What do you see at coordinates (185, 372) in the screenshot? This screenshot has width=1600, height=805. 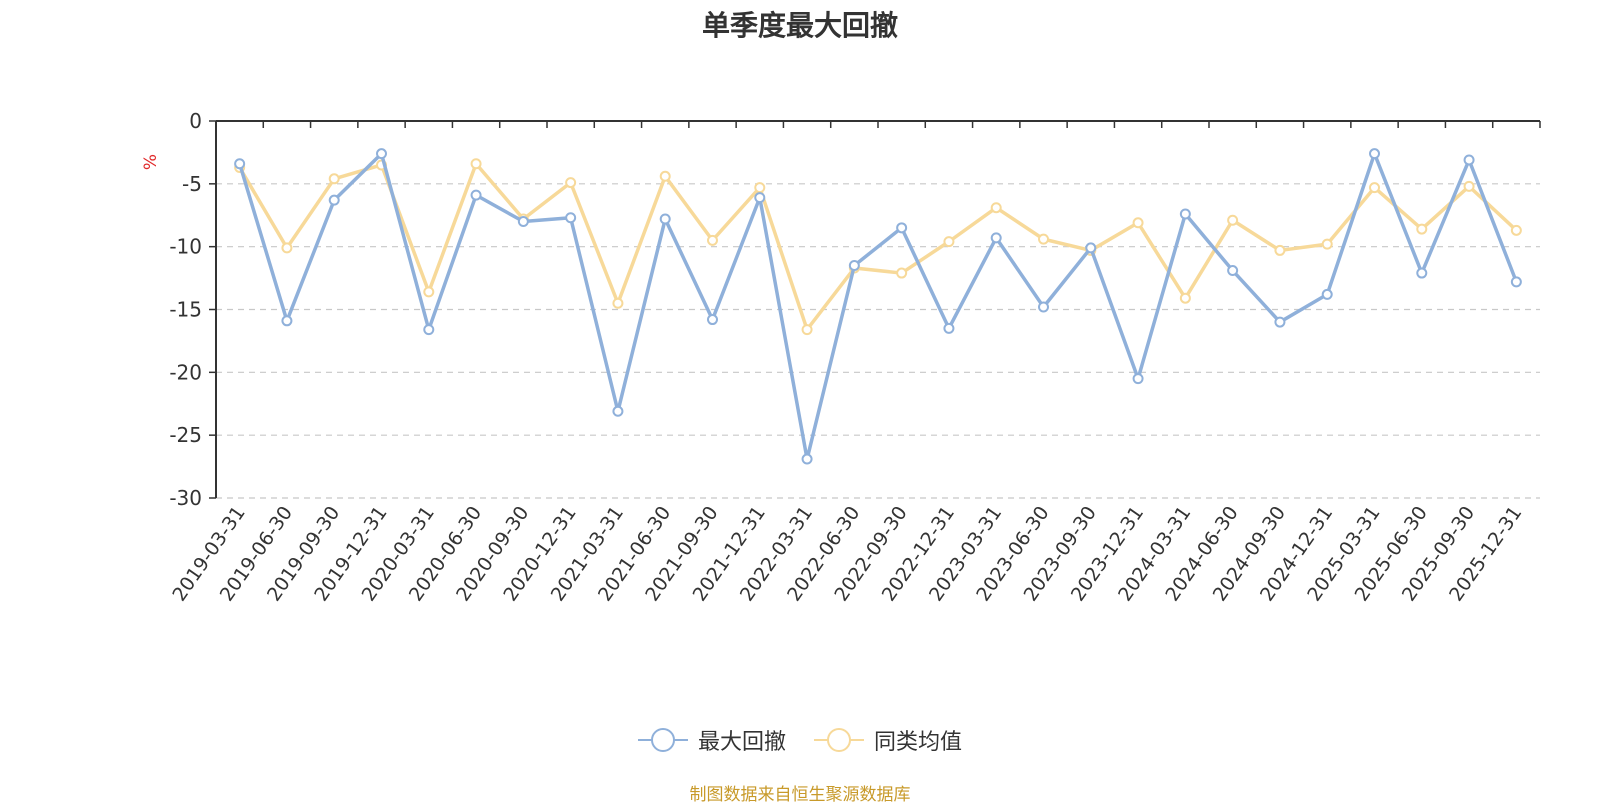 I see `y-tick-label: -20` at bounding box center [185, 372].